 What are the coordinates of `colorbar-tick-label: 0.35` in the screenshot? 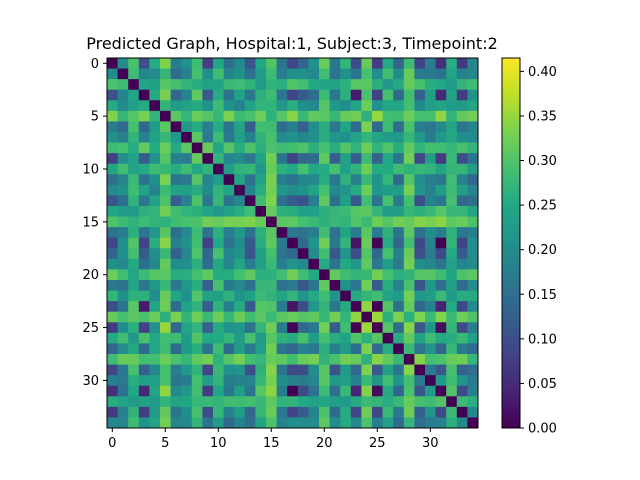 It's located at (542, 116).